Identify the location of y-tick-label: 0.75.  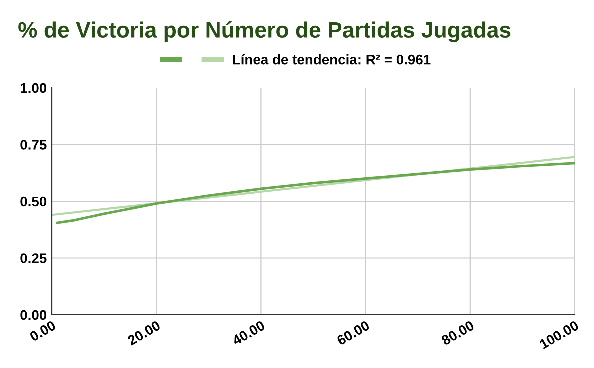
(33, 145).